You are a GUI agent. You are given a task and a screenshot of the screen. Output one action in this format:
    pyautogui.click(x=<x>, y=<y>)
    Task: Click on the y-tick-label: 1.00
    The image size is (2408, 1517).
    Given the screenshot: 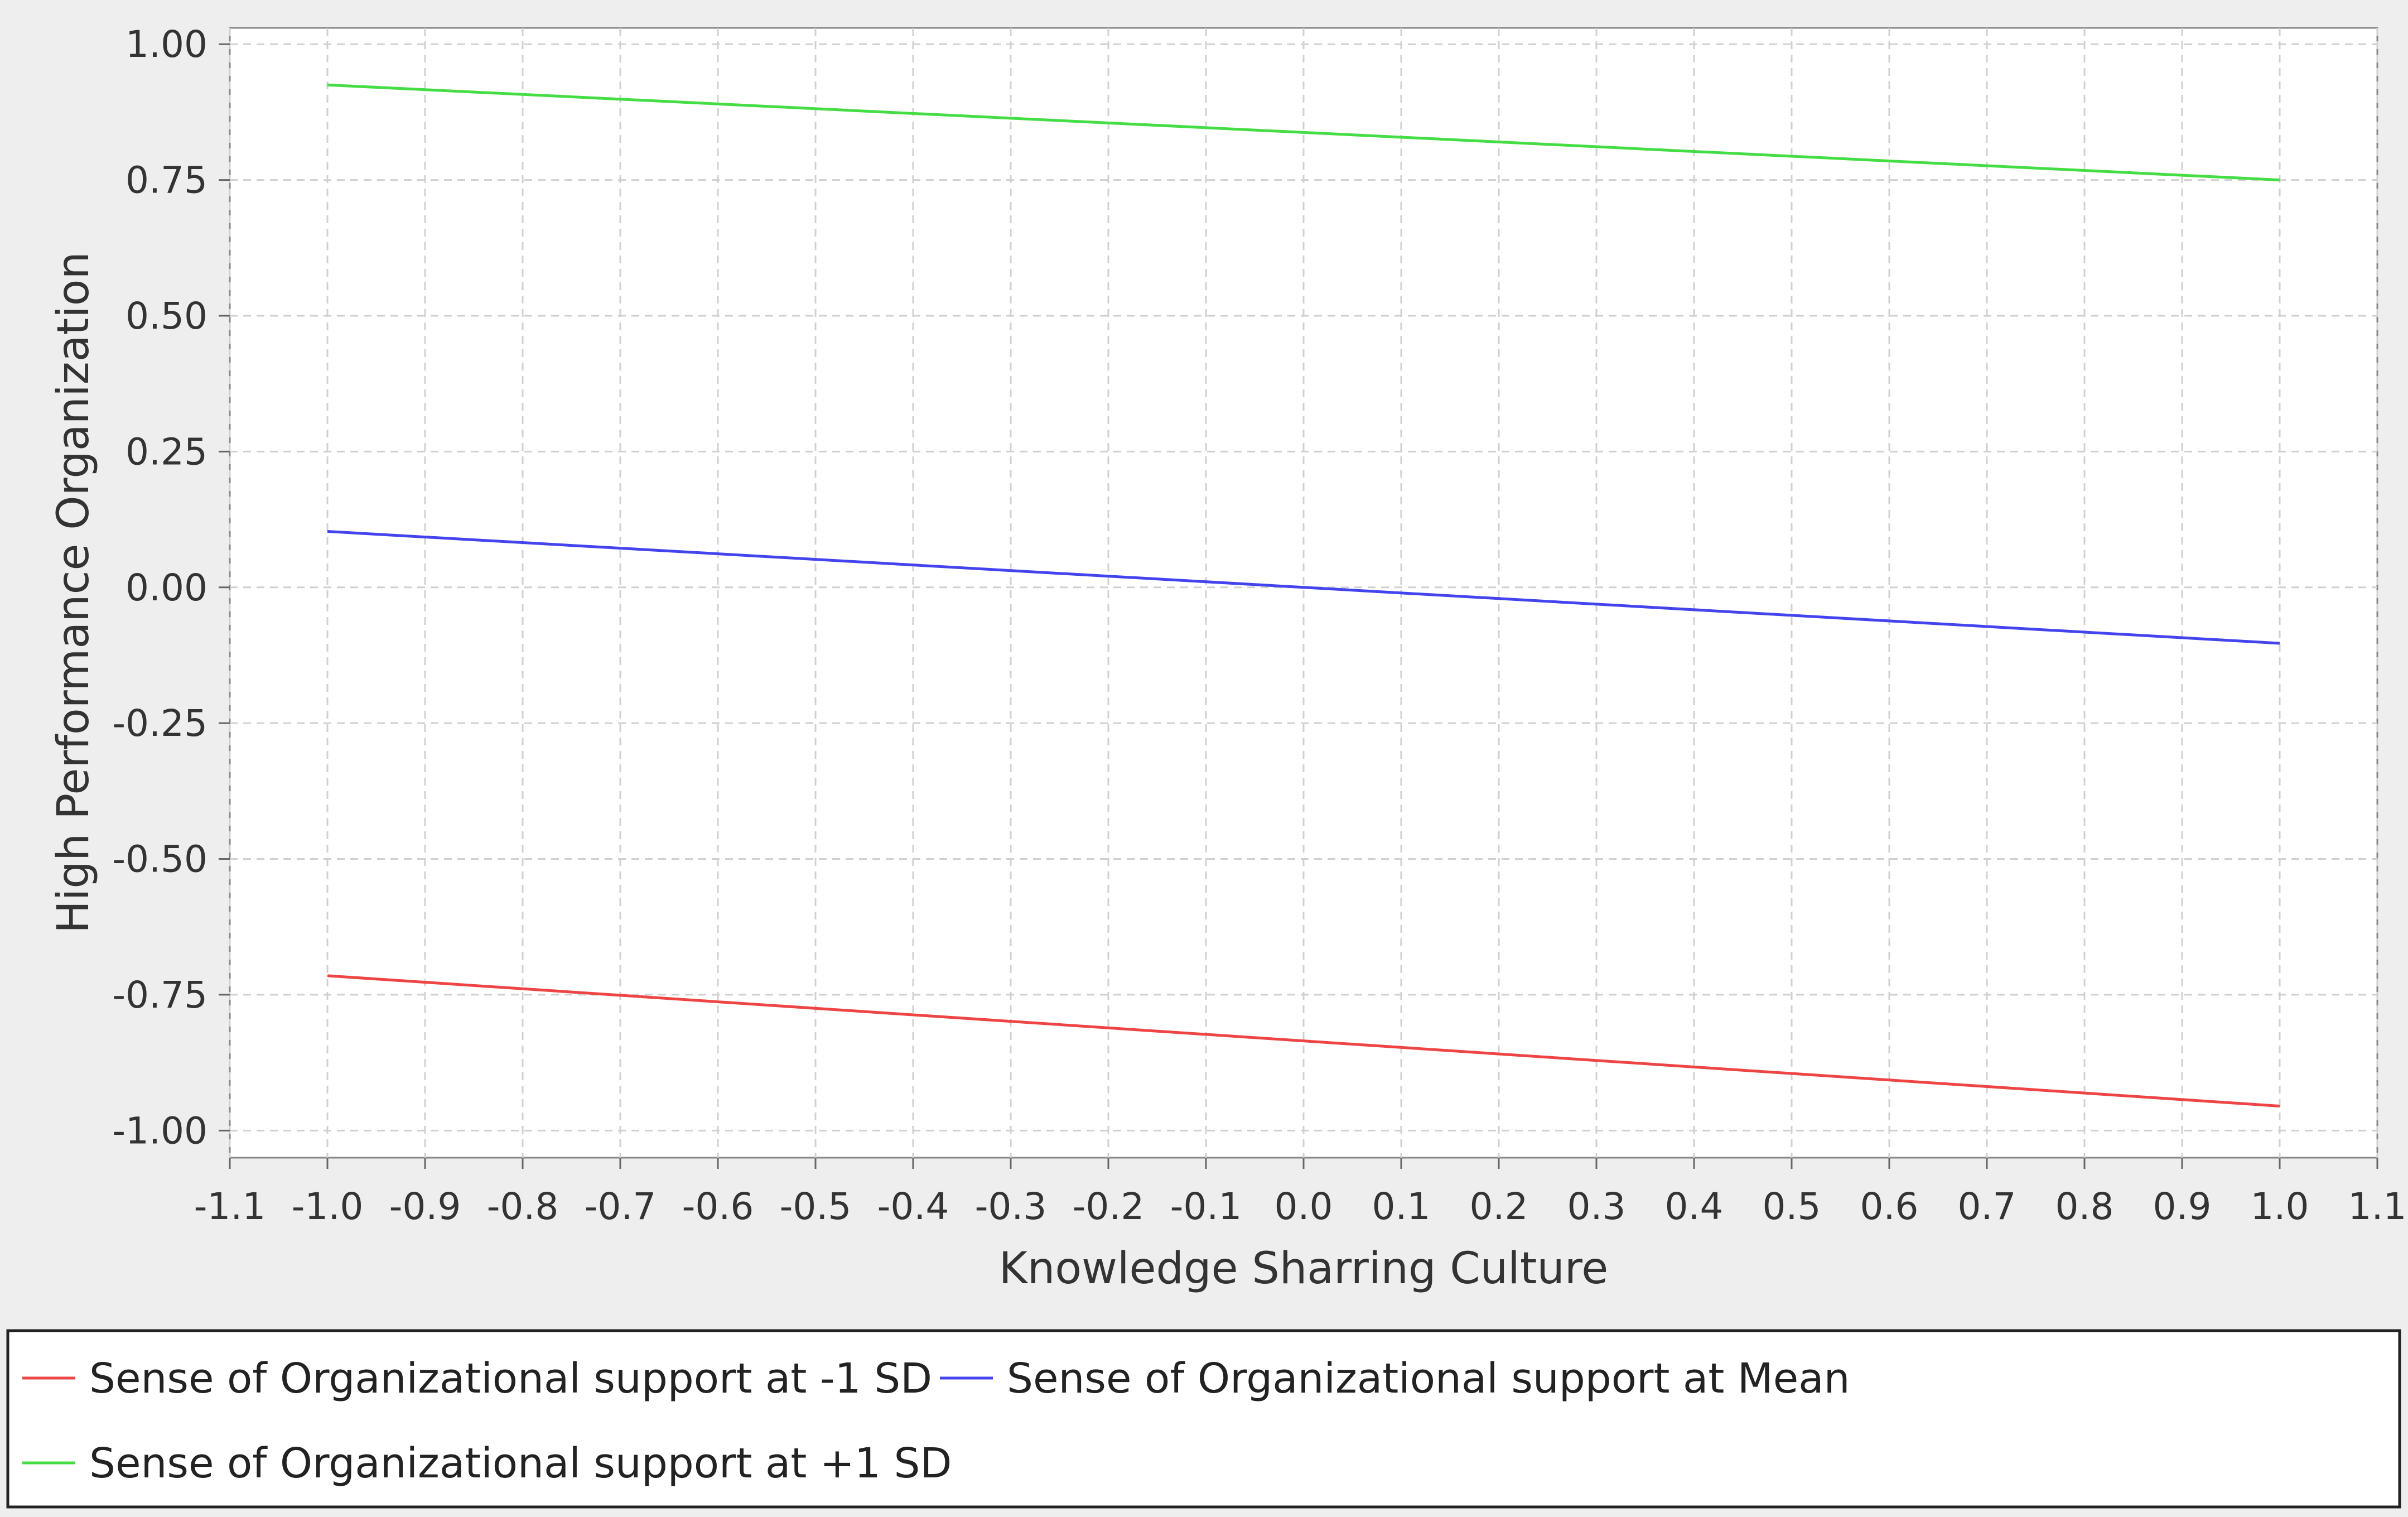 What is the action you would take?
    pyautogui.click(x=166, y=44)
    